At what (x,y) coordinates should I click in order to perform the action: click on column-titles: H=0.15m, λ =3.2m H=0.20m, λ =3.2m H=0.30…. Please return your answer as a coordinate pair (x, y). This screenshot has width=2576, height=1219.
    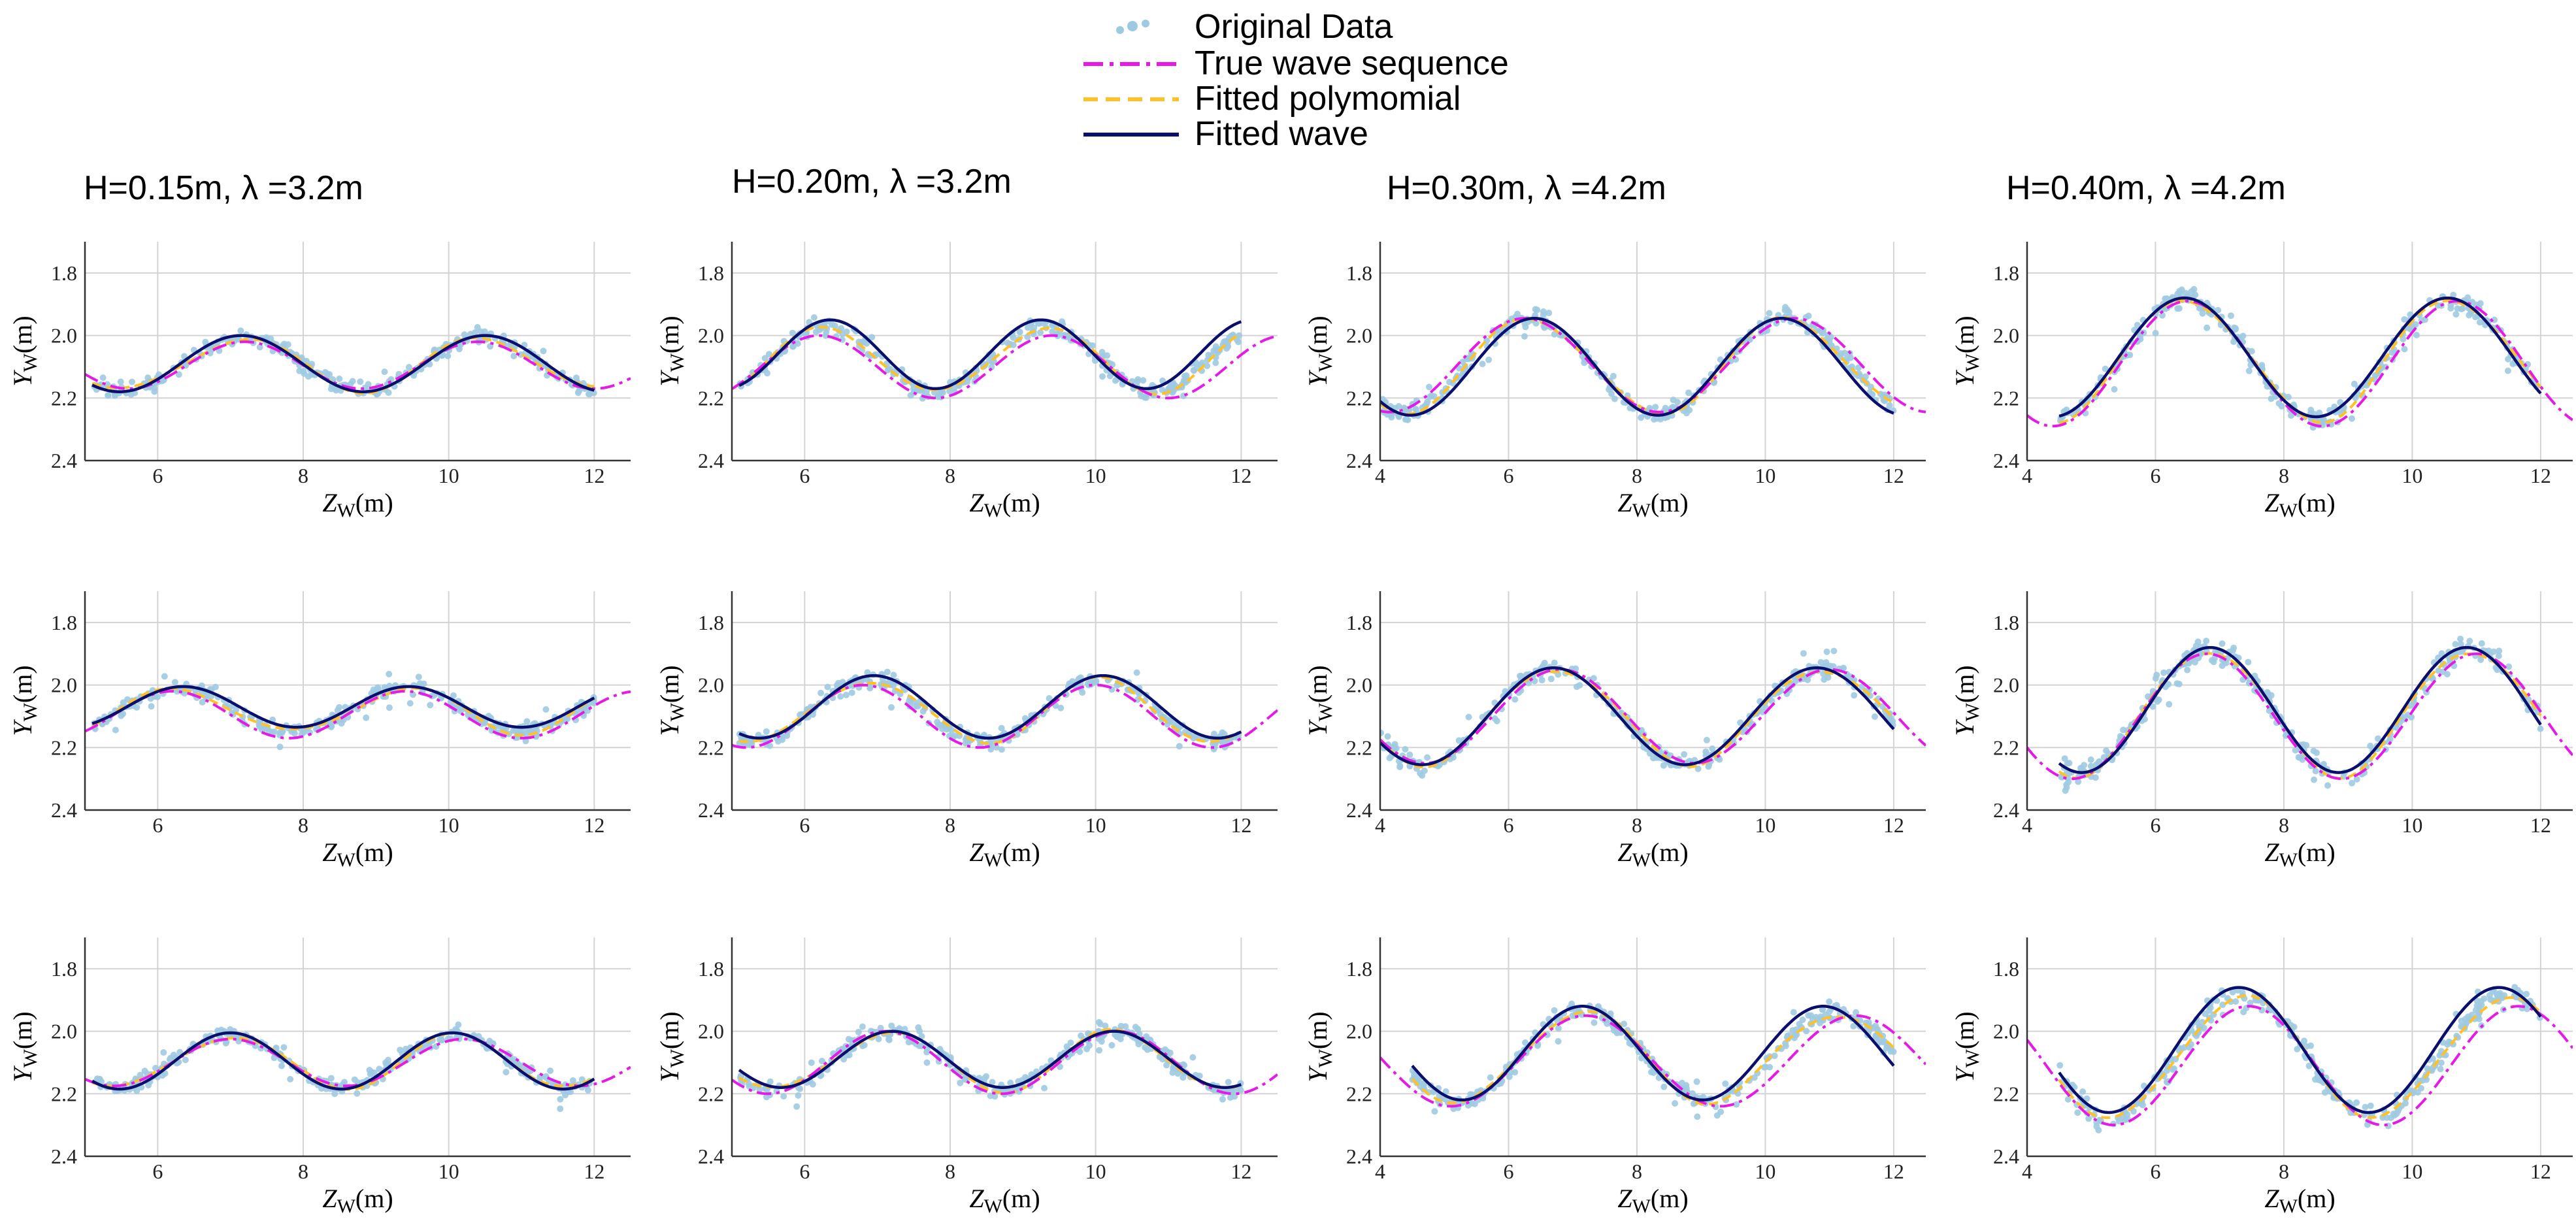
    Looking at the image, I should click on (1185, 185).